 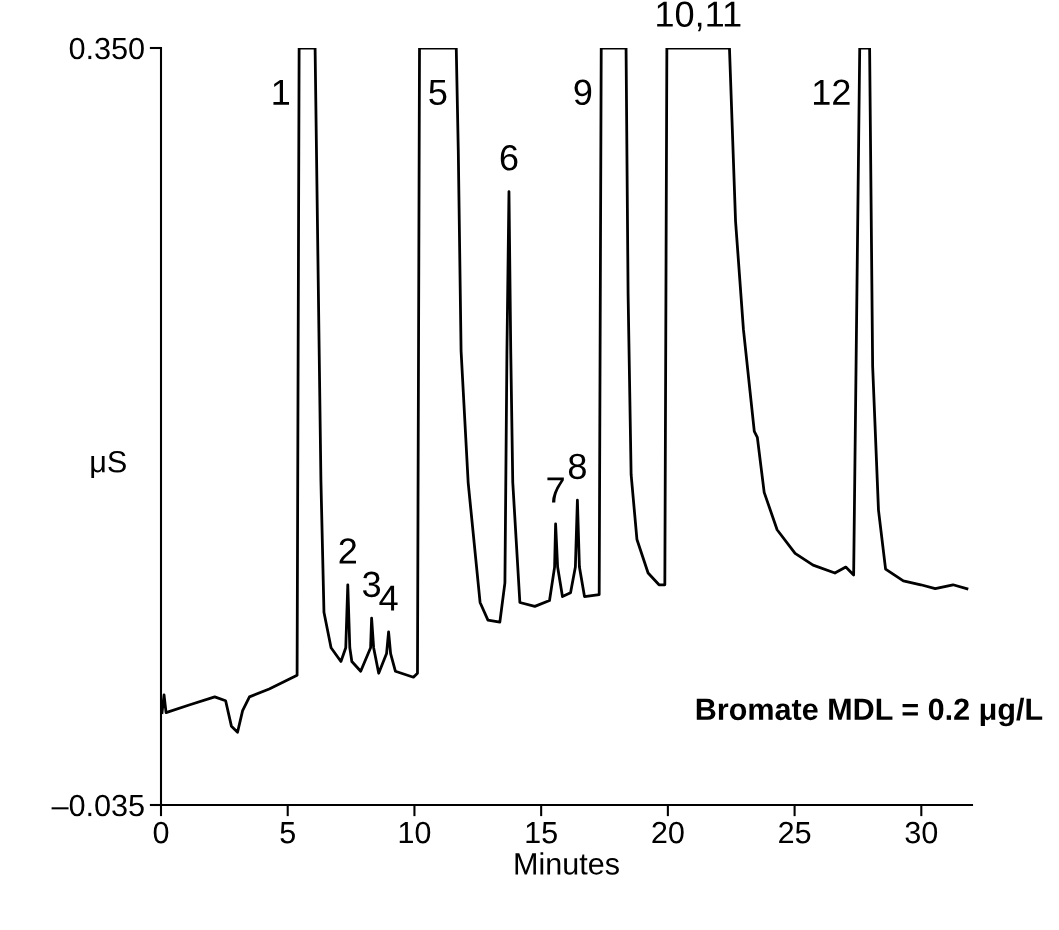 What do you see at coordinates (795, 832) in the screenshot?
I see `x-tick-label: 25` at bounding box center [795, 832].